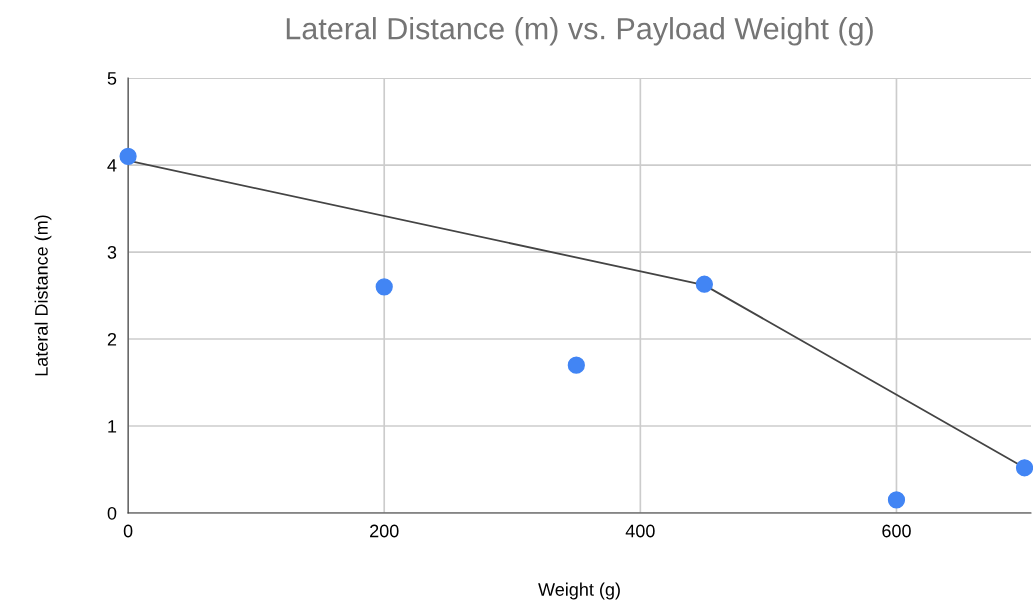  What do you see at coordinates (112, 252) in the screenshot?
I see `y-tick-label: 3` at bounding box center [112, 252].